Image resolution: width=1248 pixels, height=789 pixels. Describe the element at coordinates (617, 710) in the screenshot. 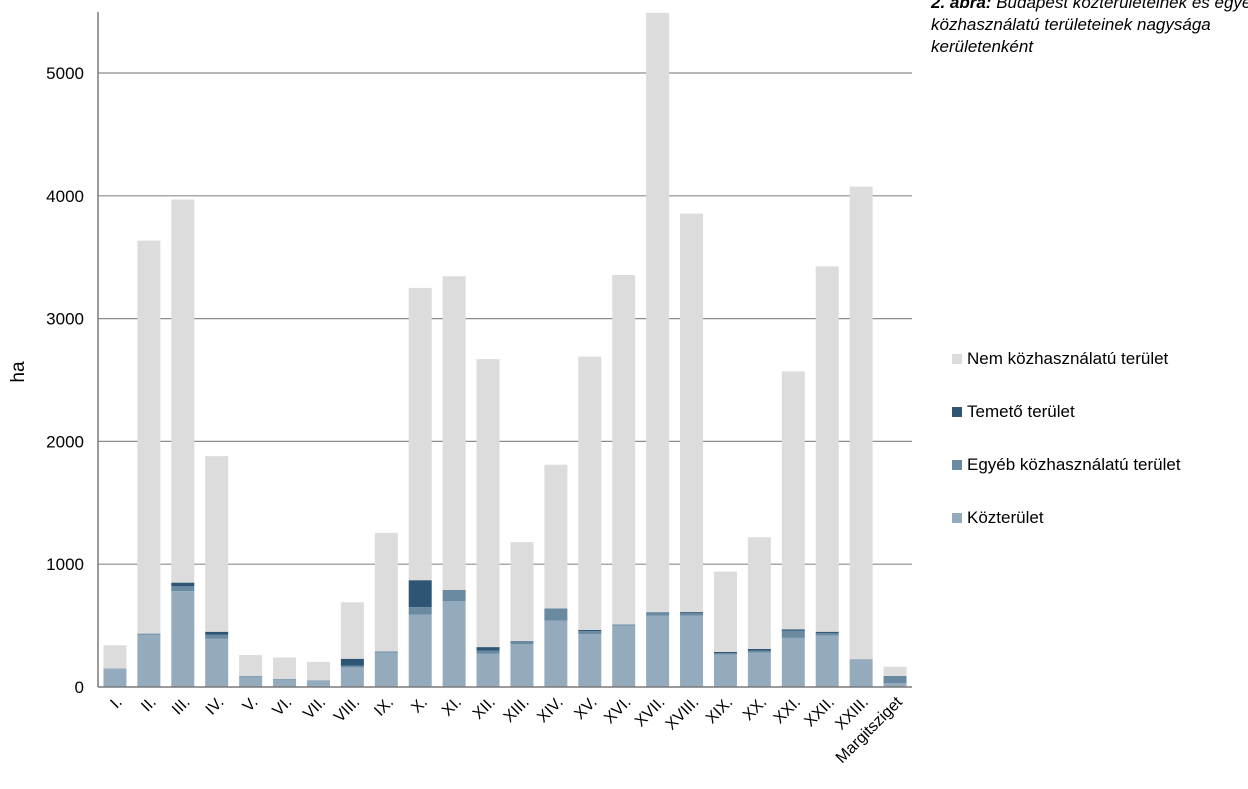

I see `x-tick-label: XVI.` at that location.